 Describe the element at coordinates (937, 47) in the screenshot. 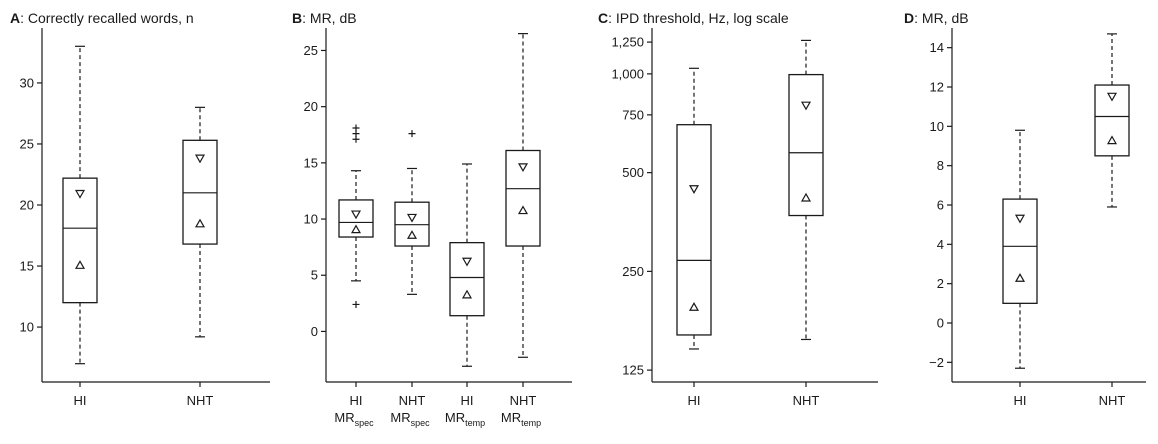

I see `y-tick-label: 14` at that location.